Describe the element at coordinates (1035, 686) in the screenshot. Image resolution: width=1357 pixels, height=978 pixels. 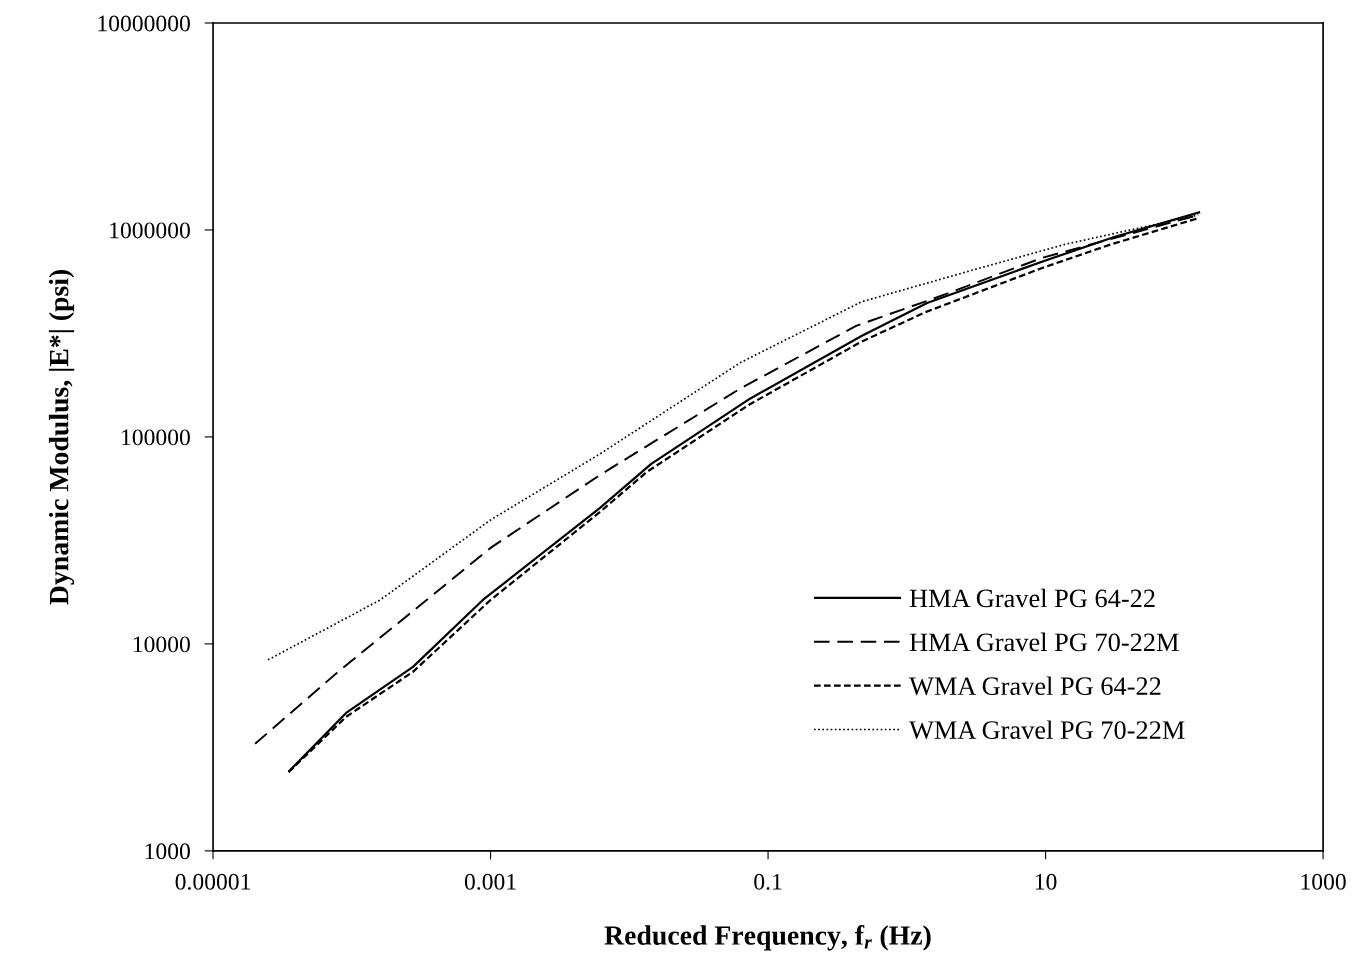
I see `legend-label: WMA Gravel PG 64-22` at that location.